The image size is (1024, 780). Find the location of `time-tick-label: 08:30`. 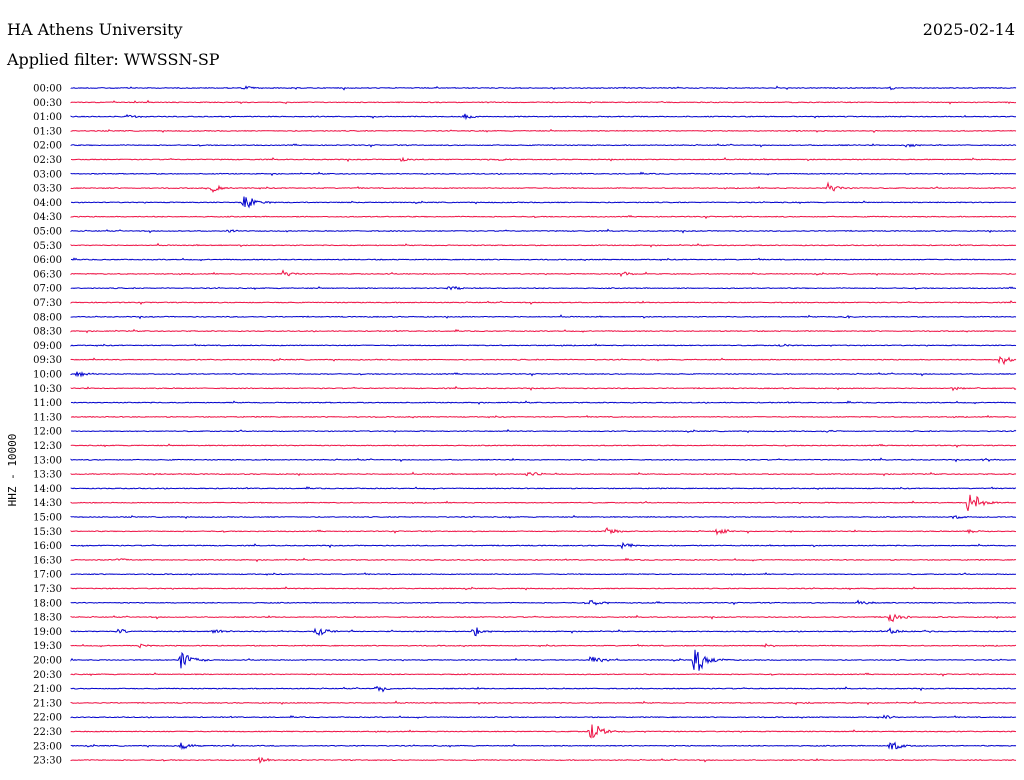

time-tick-label: 08:30 is located at coordinates (47, 332).